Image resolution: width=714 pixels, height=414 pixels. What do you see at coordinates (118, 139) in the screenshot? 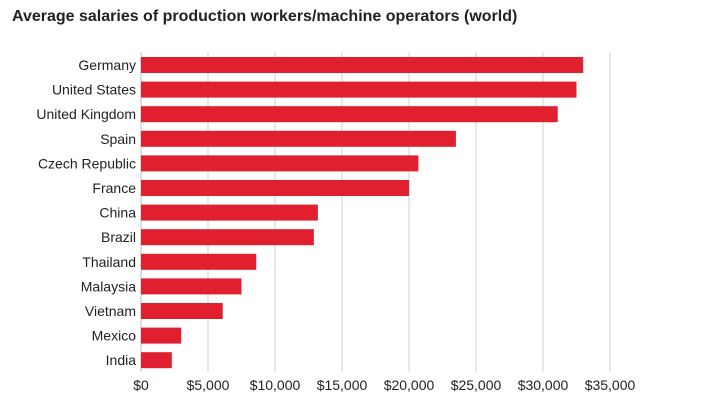
I see `category-label: Spain` at bounding box center [118, 139].